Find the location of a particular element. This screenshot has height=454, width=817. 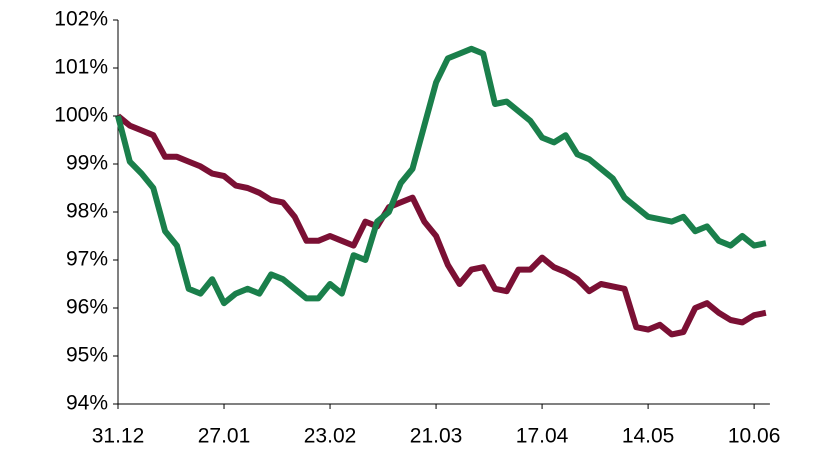

y-tick-label: 95% is located at coordinates (87, 355).